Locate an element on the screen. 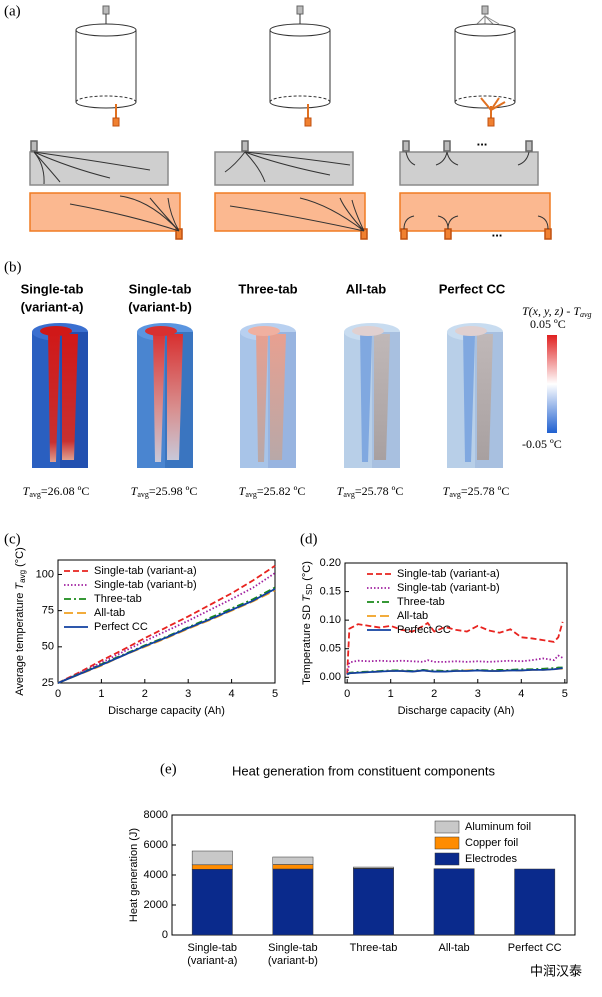 Image resolution: width=602 pixels, height=997 pixels. colorbar-label: 0.05 ºC is located at coordinates (548, 324).